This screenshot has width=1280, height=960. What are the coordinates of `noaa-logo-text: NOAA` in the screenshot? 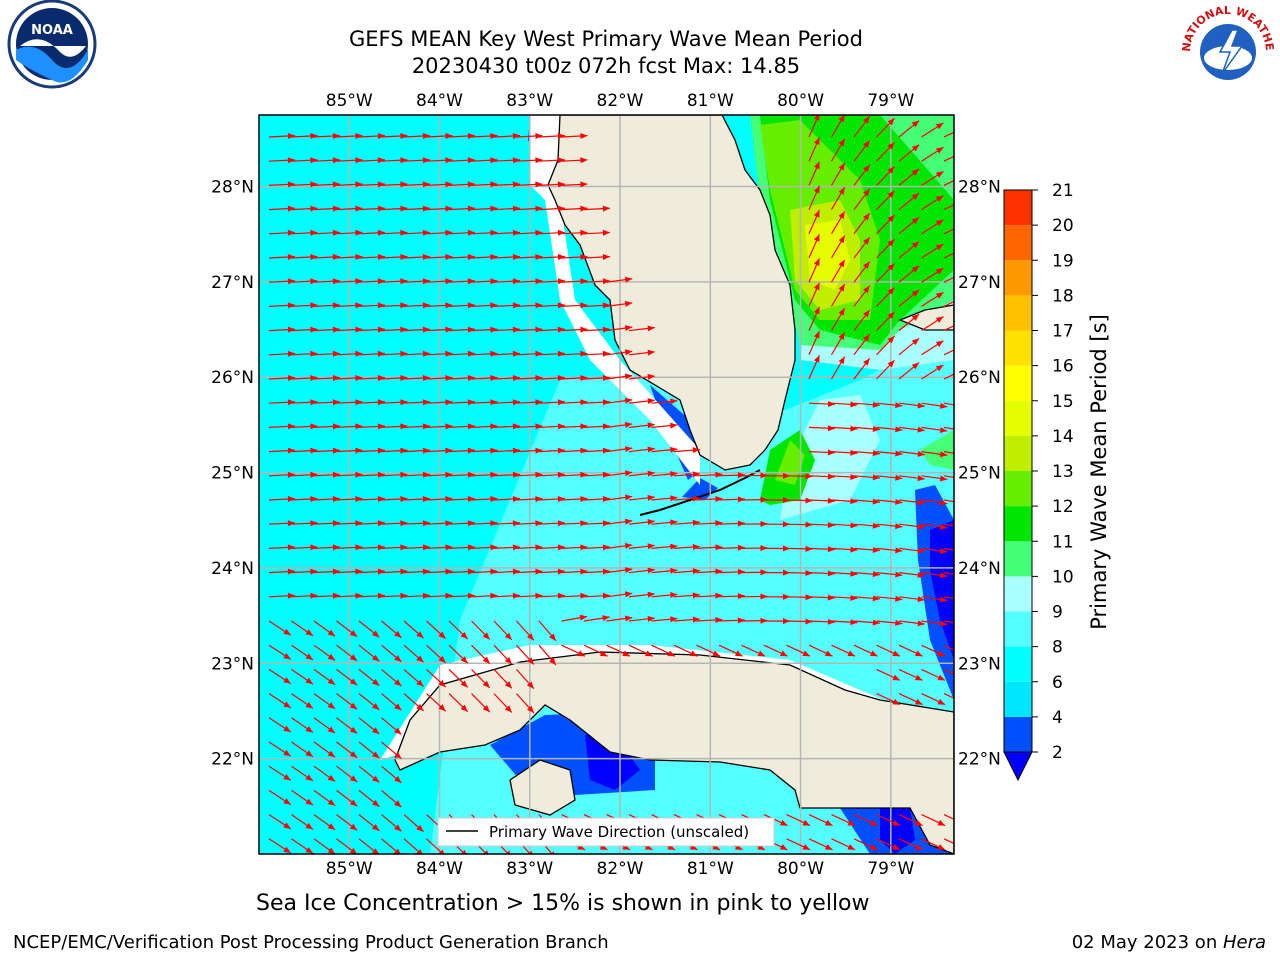 It's located at (52, 30).